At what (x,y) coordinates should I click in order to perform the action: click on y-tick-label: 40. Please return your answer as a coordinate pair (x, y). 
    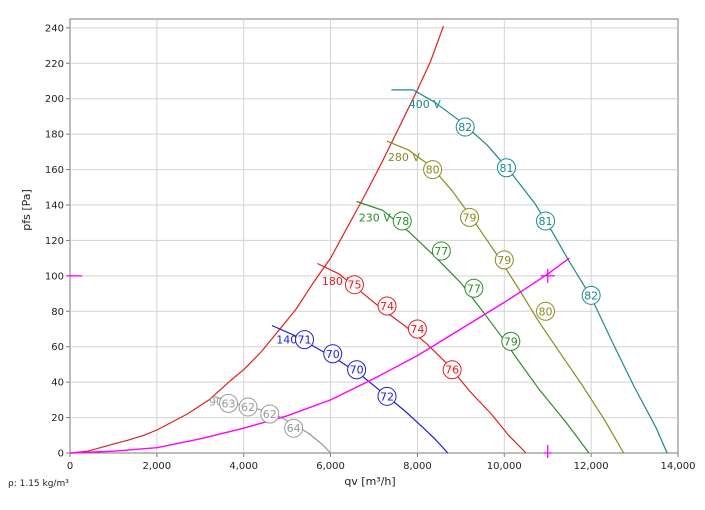
    Looking at the image, I should click on (57, 383).